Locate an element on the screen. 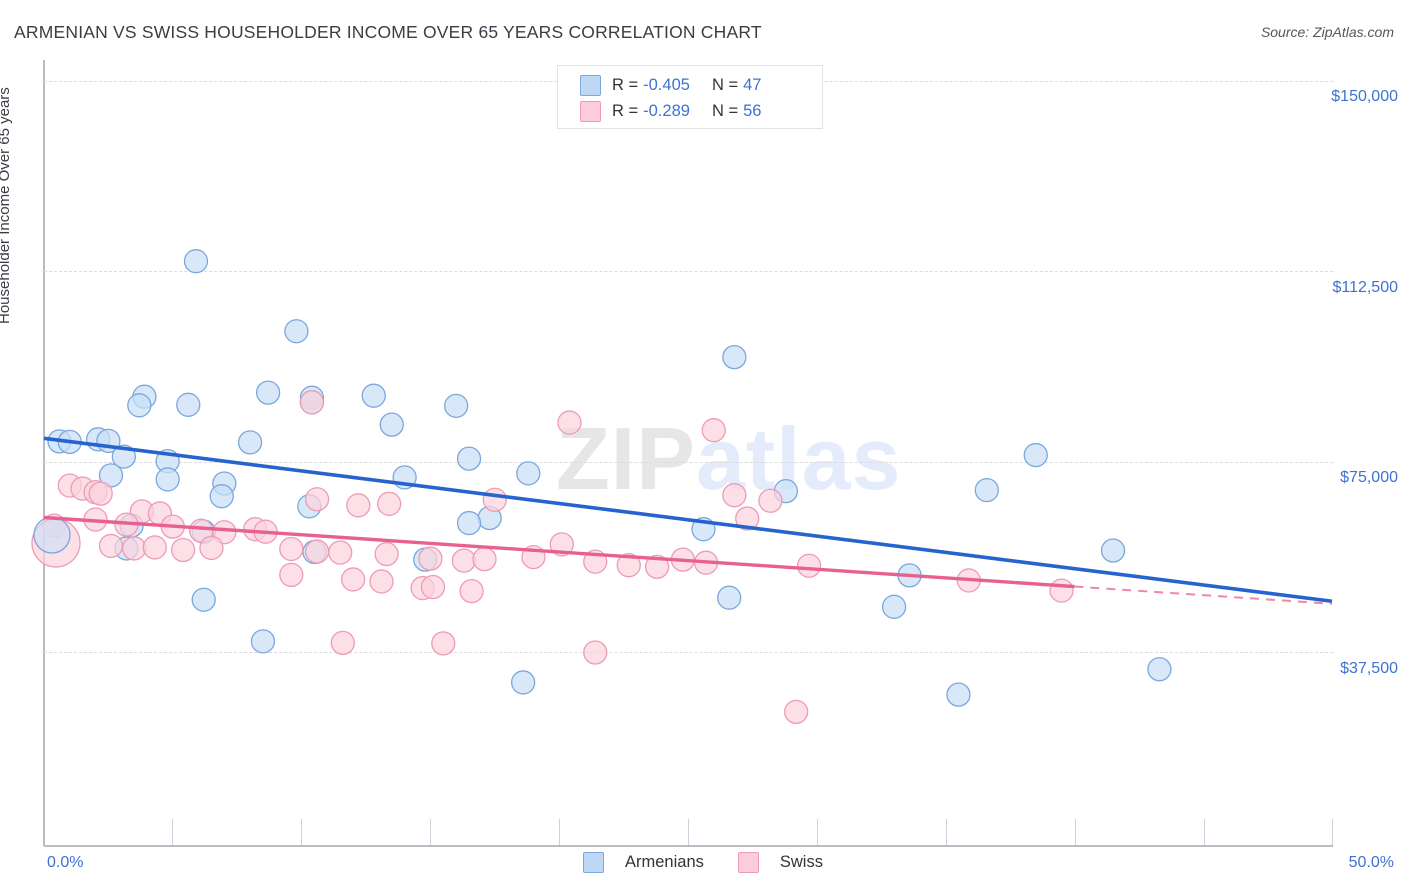 Image resolution: width=1406 pixels, height=892 pixels. chart-legend: Armenians Swiss is located at coordinates (703, 862).